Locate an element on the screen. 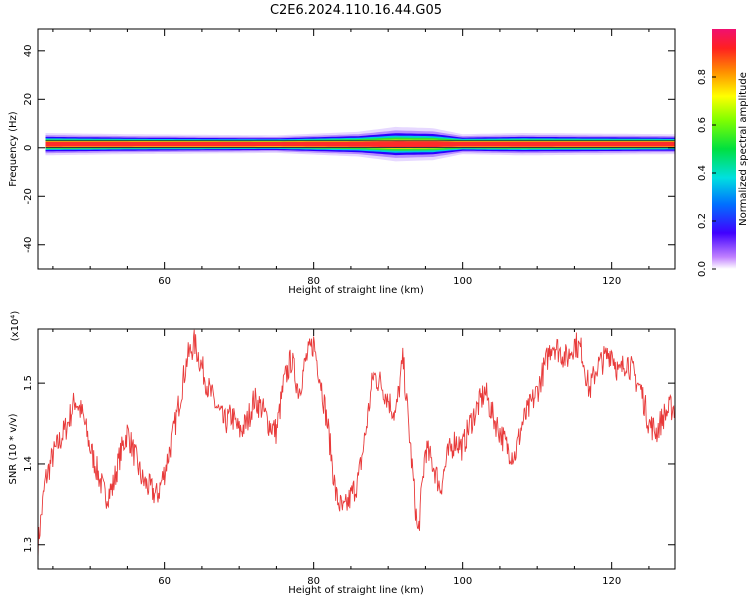 This screenshot has width=750, height=604. colorbar-tick-label: 0.0 is located at coordinates (702, 269).